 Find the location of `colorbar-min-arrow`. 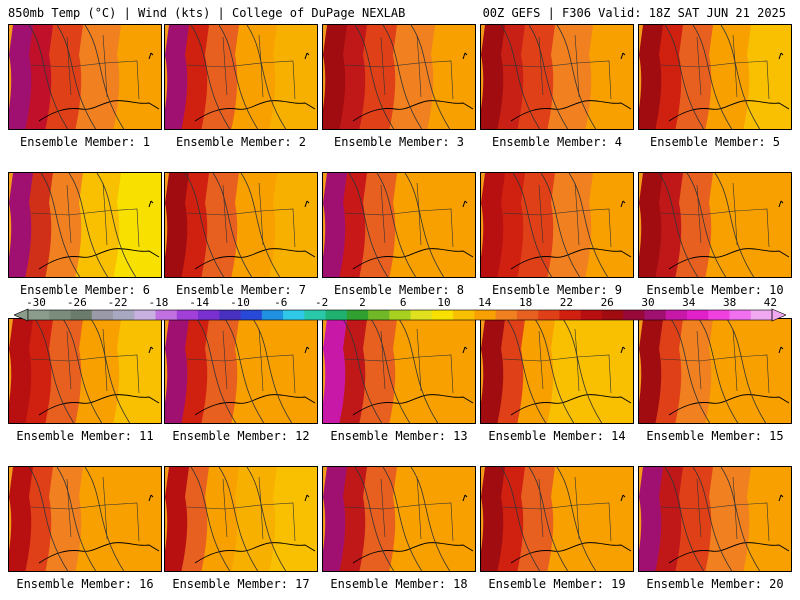

colorbar-min-arrow is located at coordinates (21, 315).